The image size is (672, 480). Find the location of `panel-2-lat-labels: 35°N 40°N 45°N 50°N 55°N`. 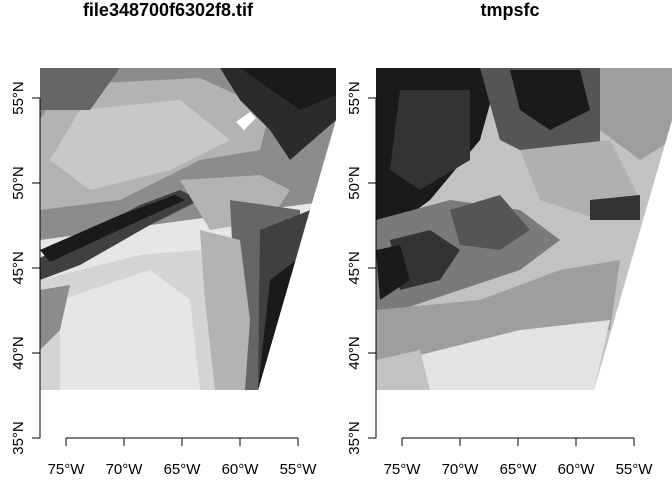

panel-2-lat-labels: 35°N 40°N 45°N 50°N 55°N is located at coordinates (354, 268).